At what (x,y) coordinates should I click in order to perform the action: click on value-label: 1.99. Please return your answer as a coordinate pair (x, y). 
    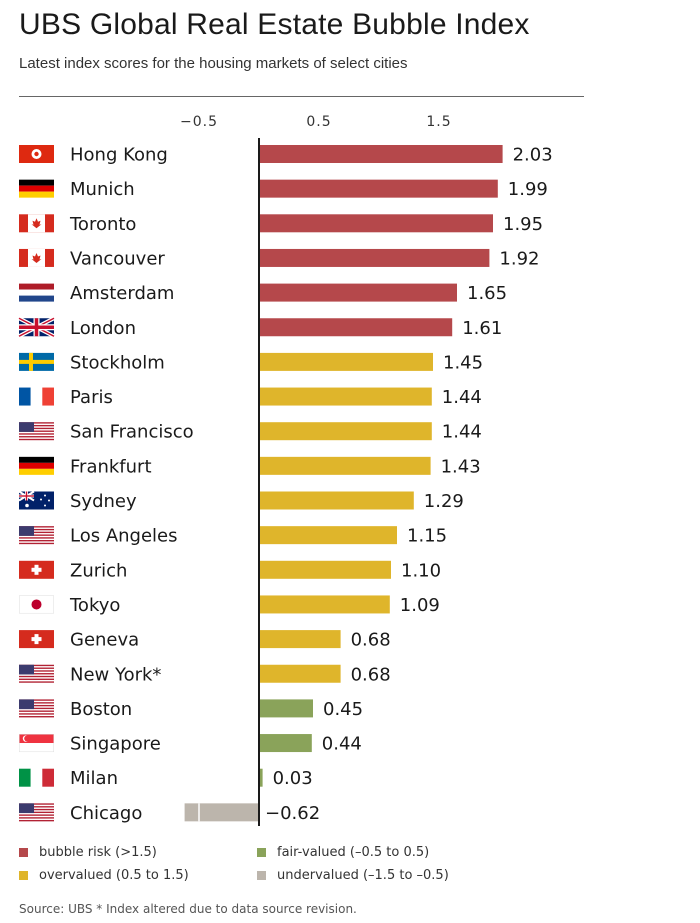
    Looking at the image, I should click on (528, 189).